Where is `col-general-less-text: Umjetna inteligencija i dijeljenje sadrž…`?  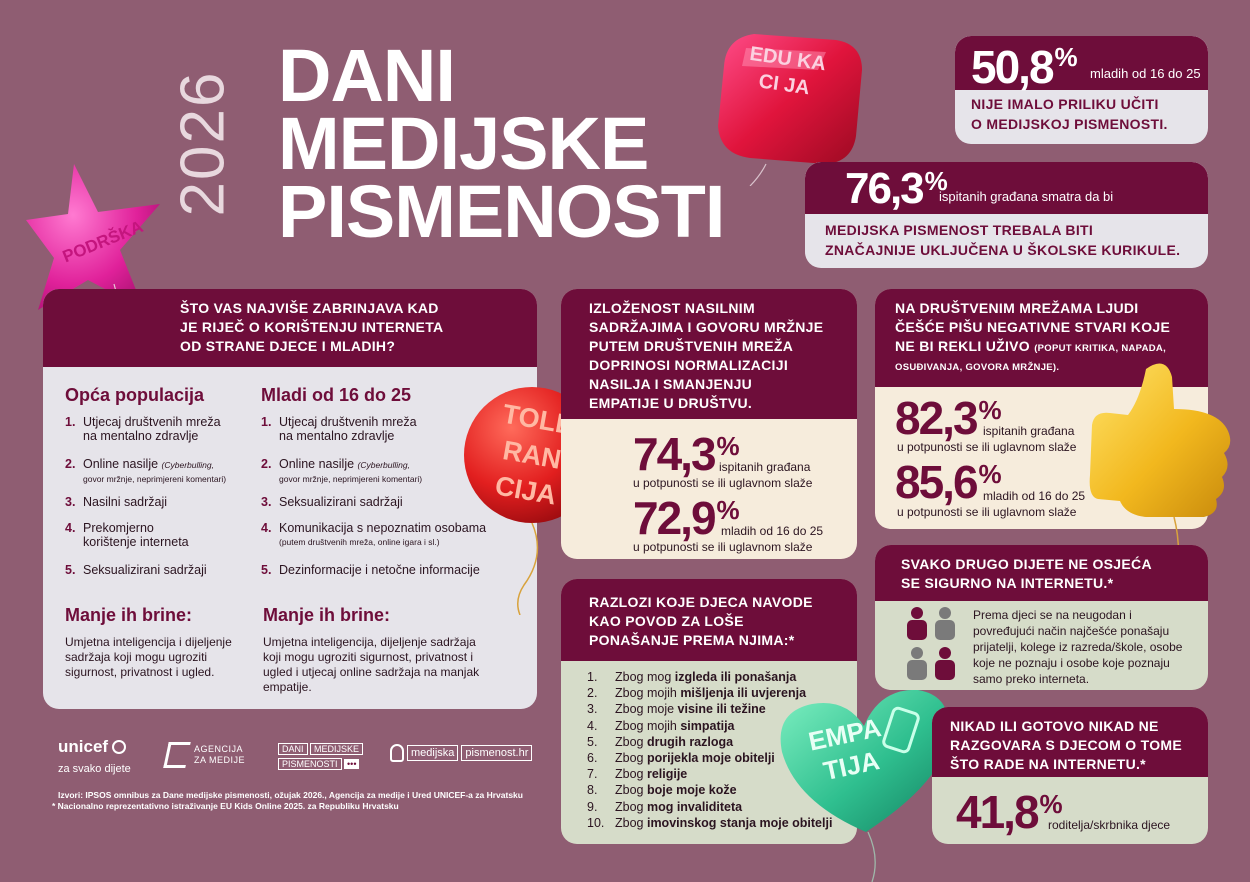
col-general-less-text: Umjetna inteligencija i dijeljenje sadrž… is located at coordinates (148, 657).